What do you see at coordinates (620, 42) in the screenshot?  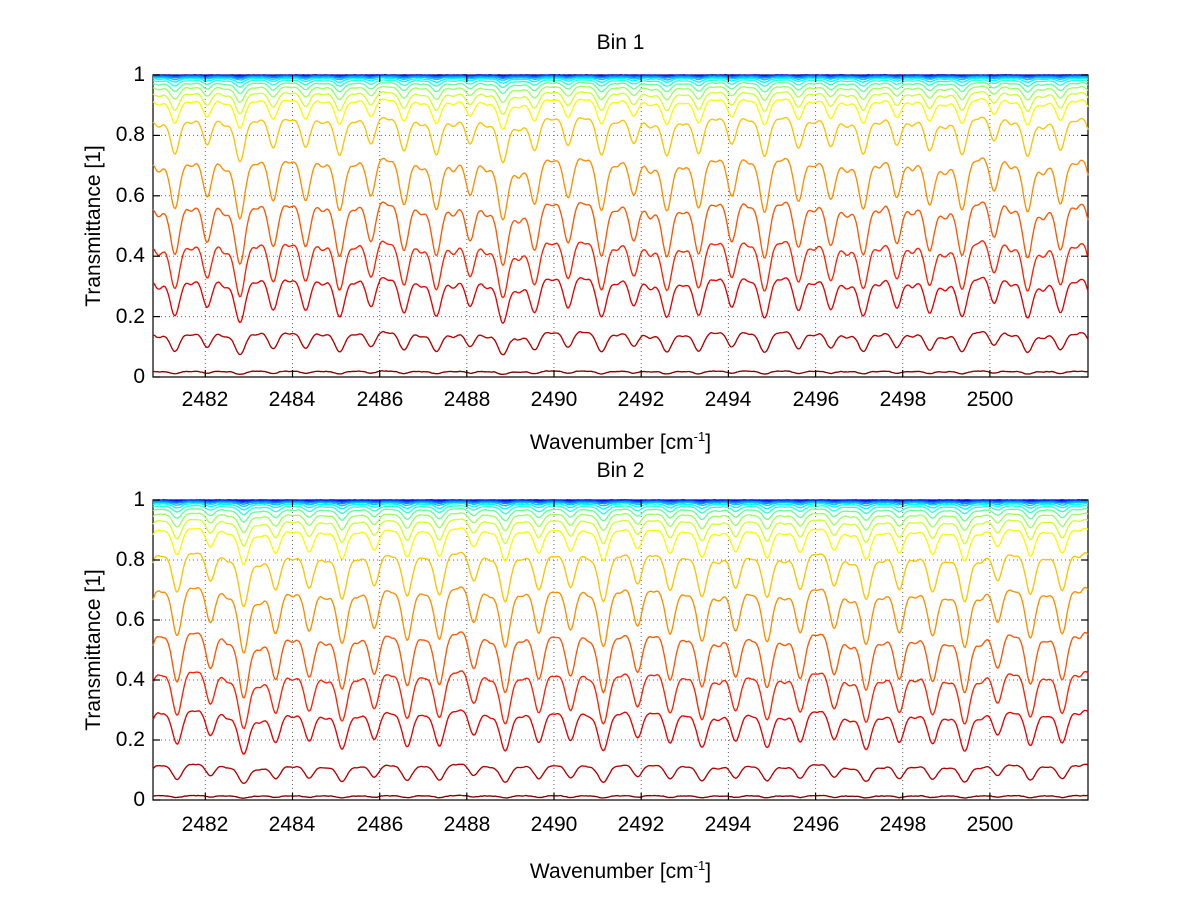 I see `subplot1-title: Bin 1` at bounding box center [620, 42].